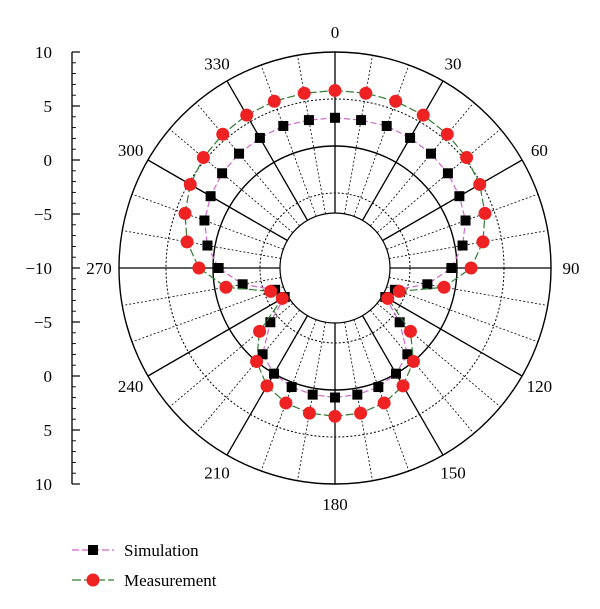  I want to click on radial-axis-label-1: 5, so click(48, 106).